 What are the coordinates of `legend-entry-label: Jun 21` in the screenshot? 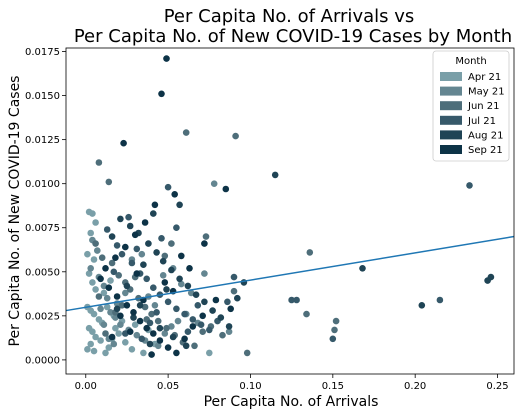 It's located at (483, 106).